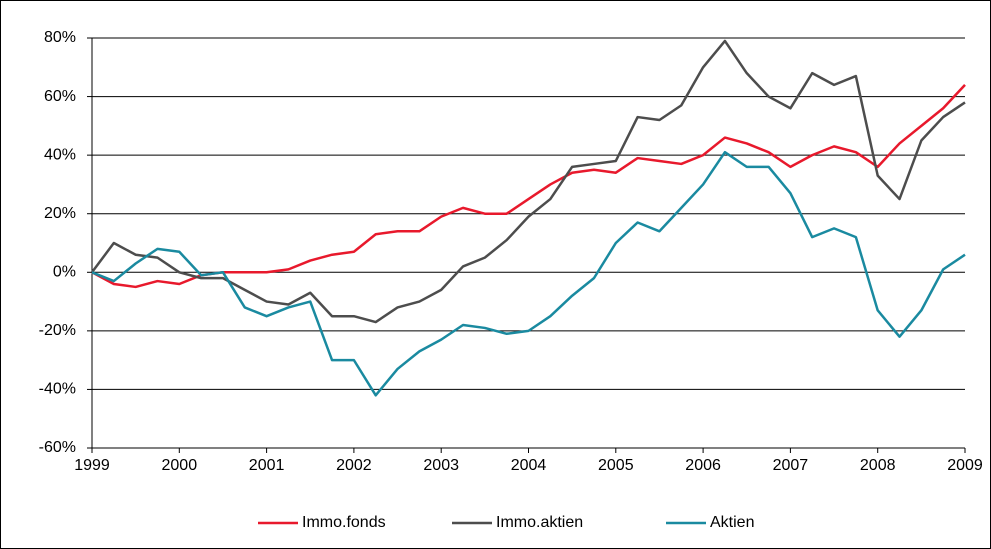  What do you see at coordinates (57, 389) in the screenshot?
I see `y-tick-label: -40%` at bounding box center [57, 389].